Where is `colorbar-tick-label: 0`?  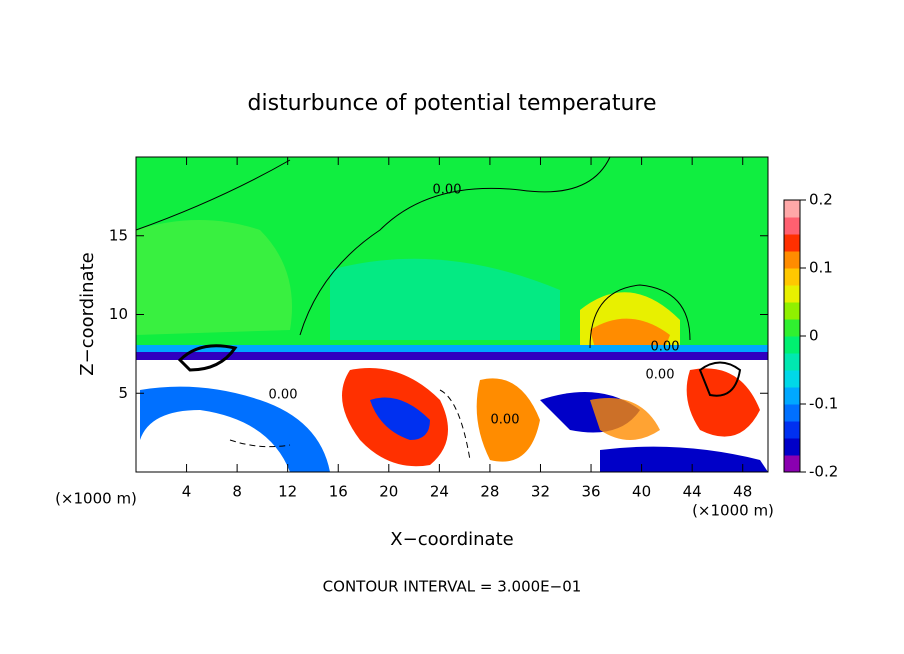 colorbar-tick-label: 0 is located at coordinates (814, 336).